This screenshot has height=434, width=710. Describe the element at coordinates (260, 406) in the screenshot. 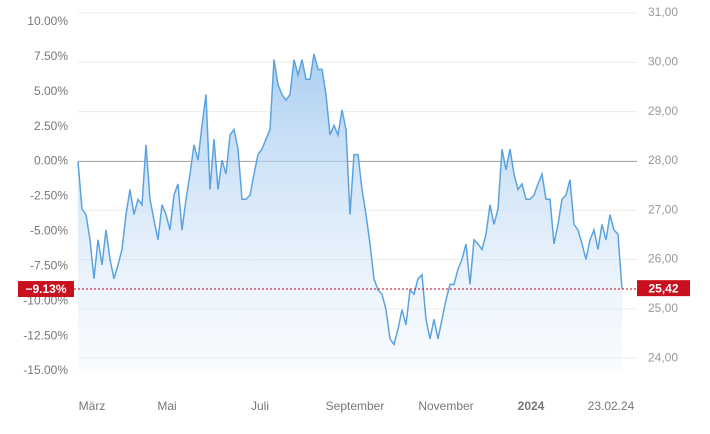

I see `x-tick-label: Juli` at that location.